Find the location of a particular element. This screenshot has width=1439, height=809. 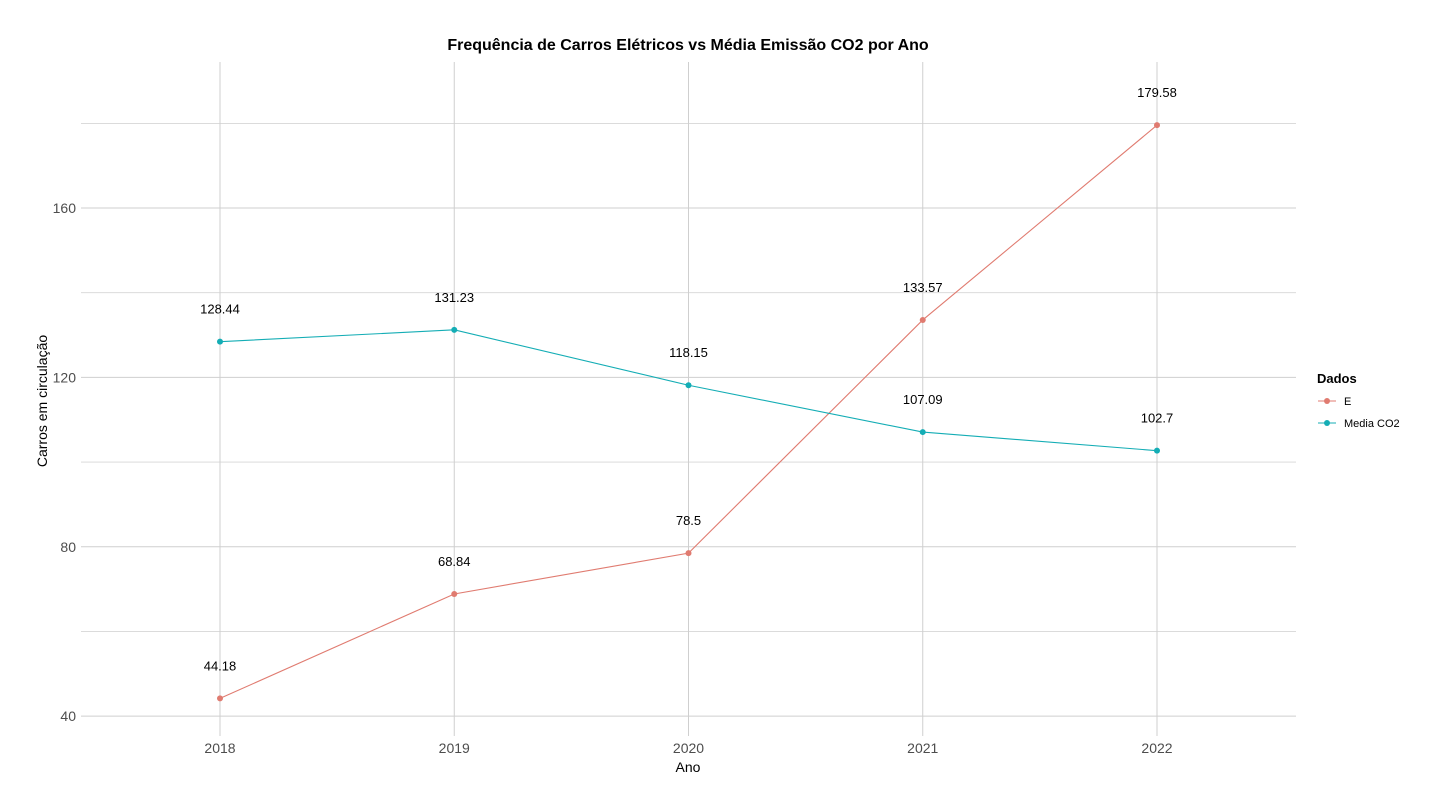

y-axis-title: Carros em circulação is located at coordinates (42, 401).